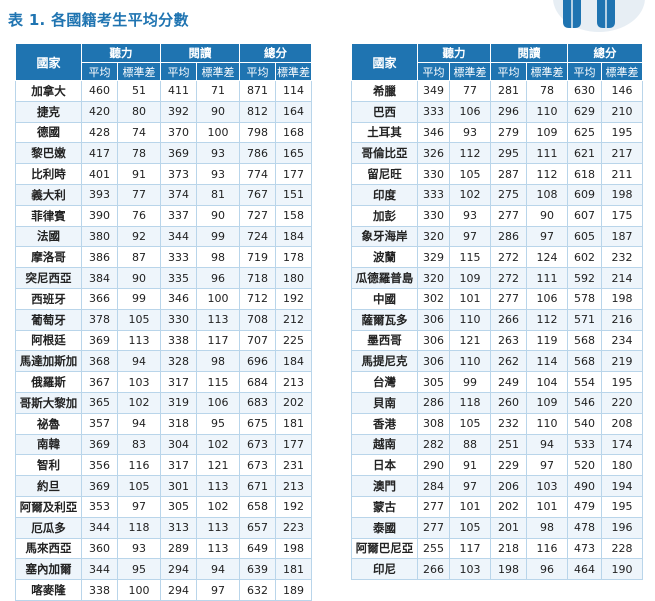  I want to click on reading-sd-cell: 113, so click(218, 548).